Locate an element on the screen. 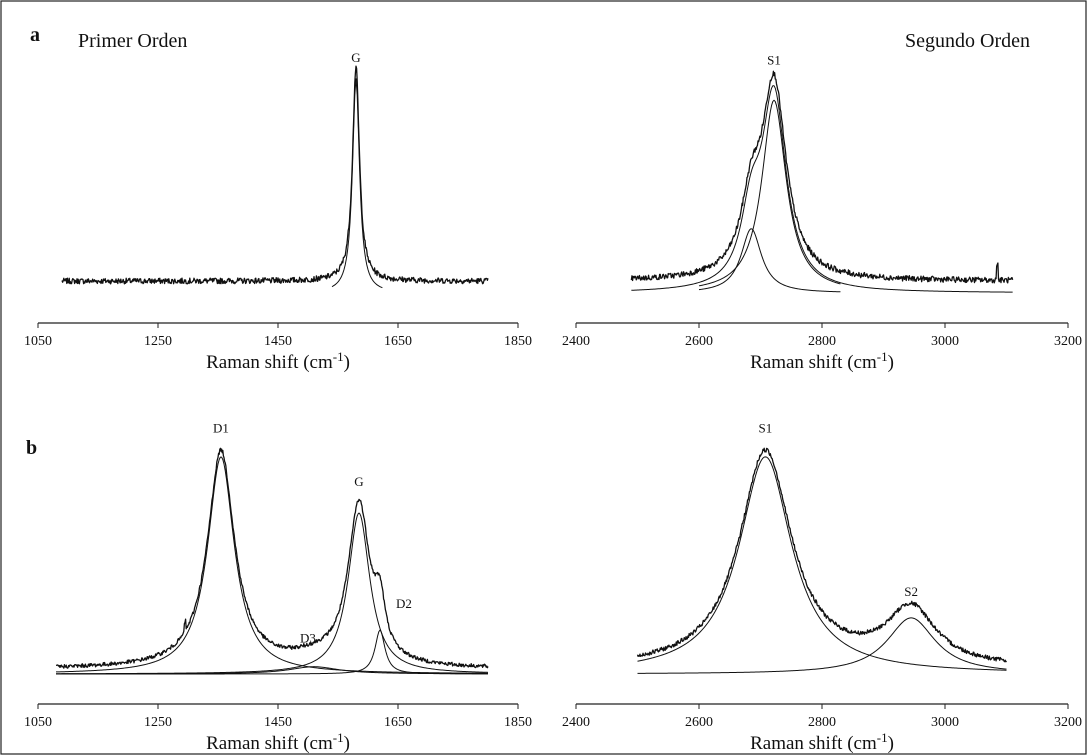 This screenshot has width=1088, height=755. first-order-label: Primer Orden is located at coordinates (132, 41).